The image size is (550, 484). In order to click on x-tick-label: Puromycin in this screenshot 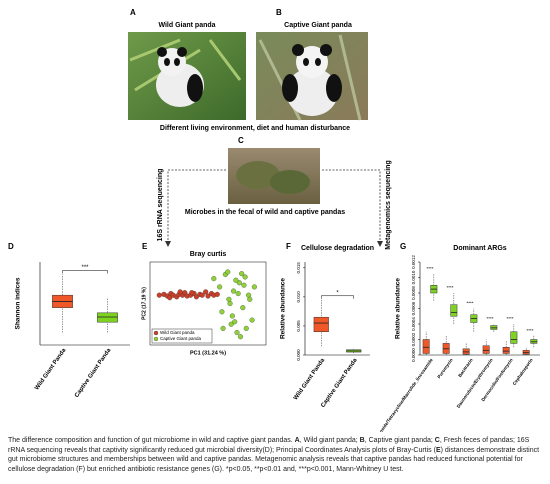, I will do `click(445, 368)`.